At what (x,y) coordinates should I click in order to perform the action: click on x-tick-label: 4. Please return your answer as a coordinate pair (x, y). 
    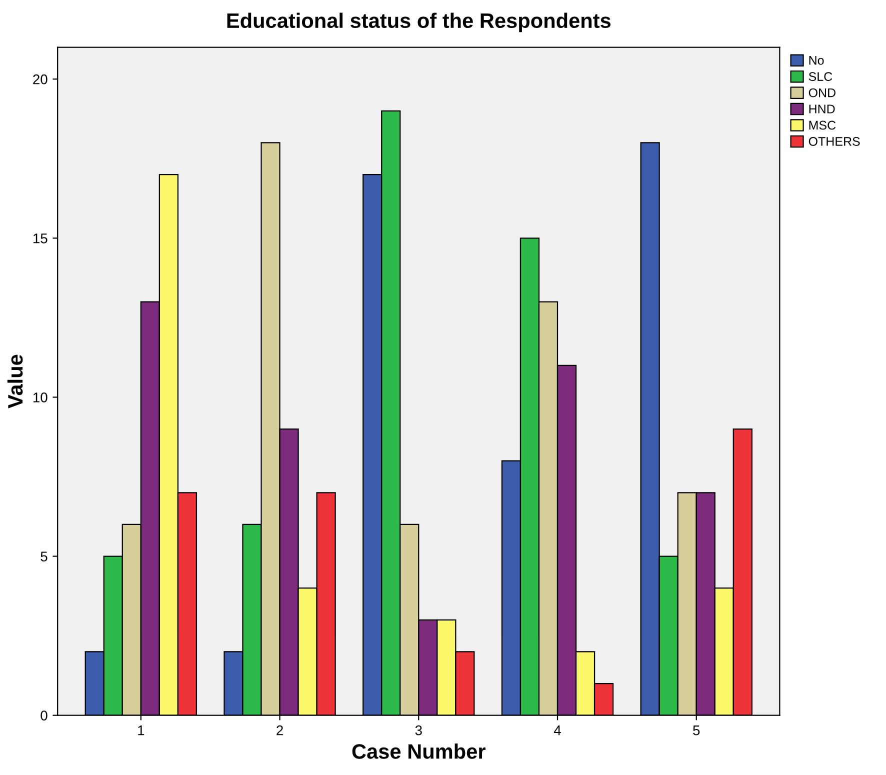
    Looking at the image, I should click on (557, 731).